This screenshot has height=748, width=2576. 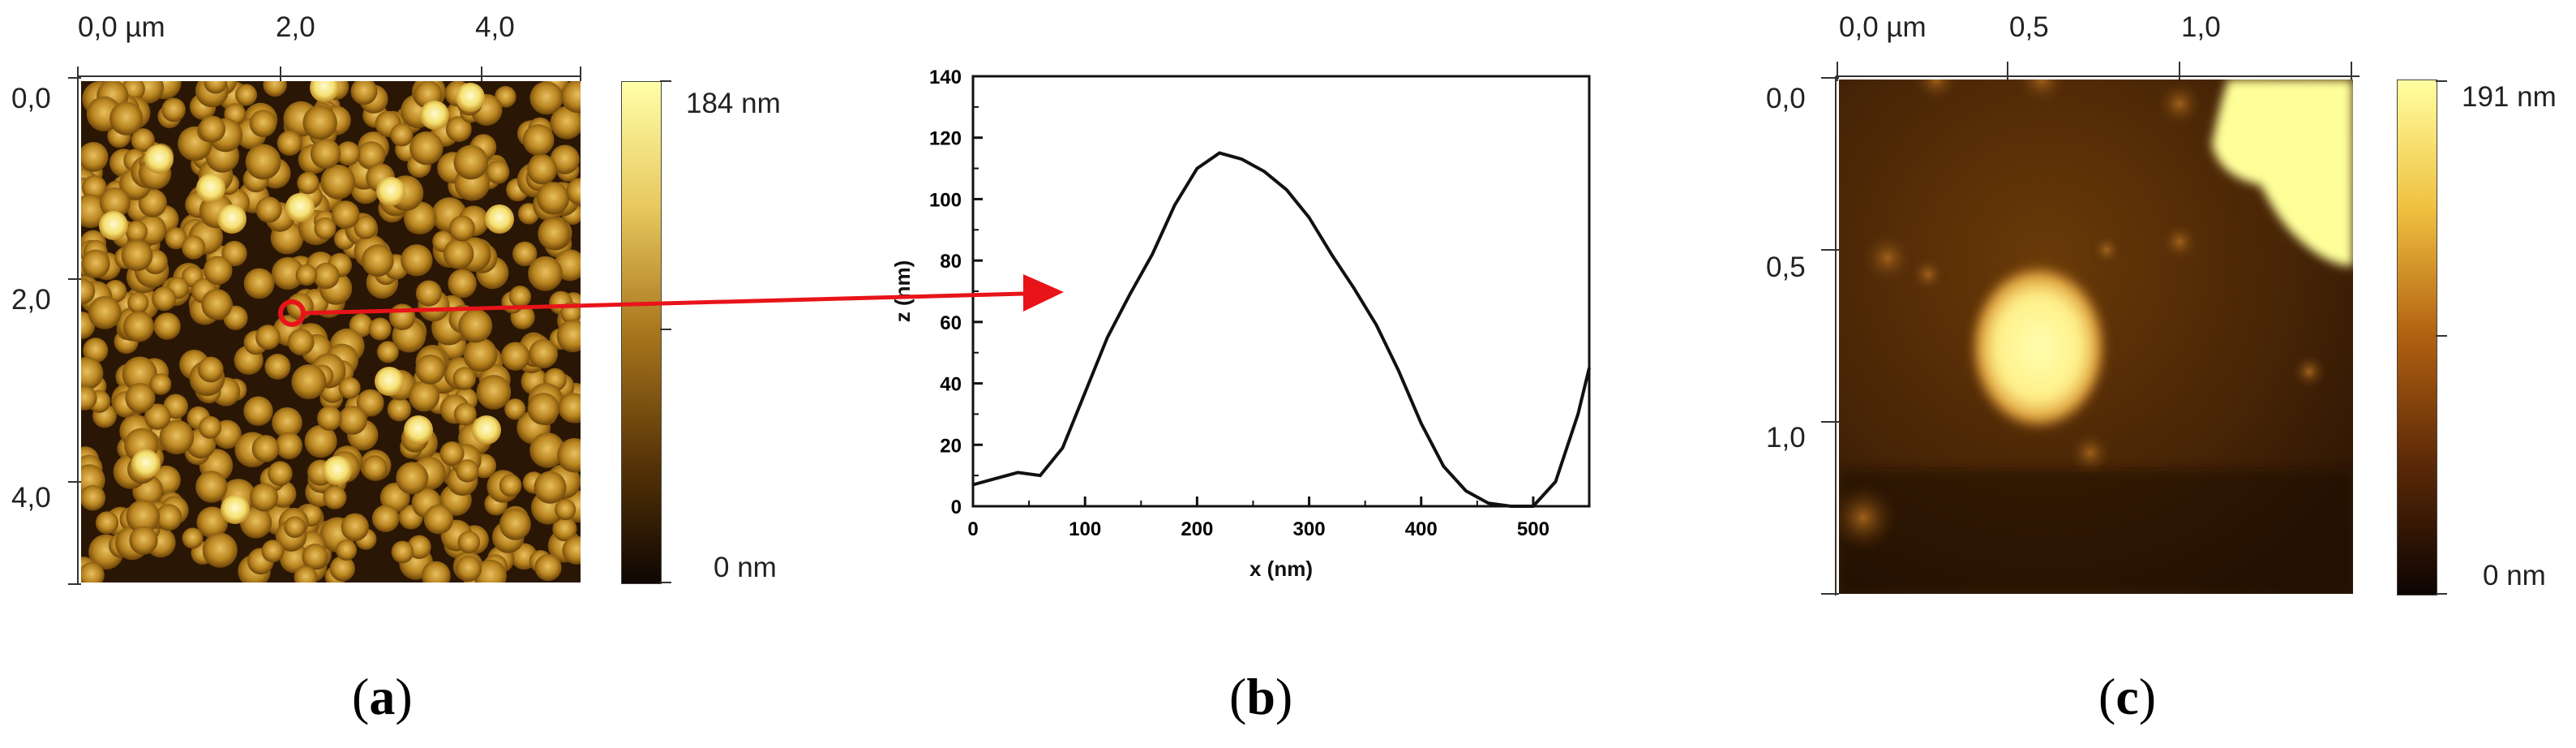 What do you see at coordinates (951, 262) in the screenshot?
I see `y-tick-label: 80` at bounding box center [951, 262].